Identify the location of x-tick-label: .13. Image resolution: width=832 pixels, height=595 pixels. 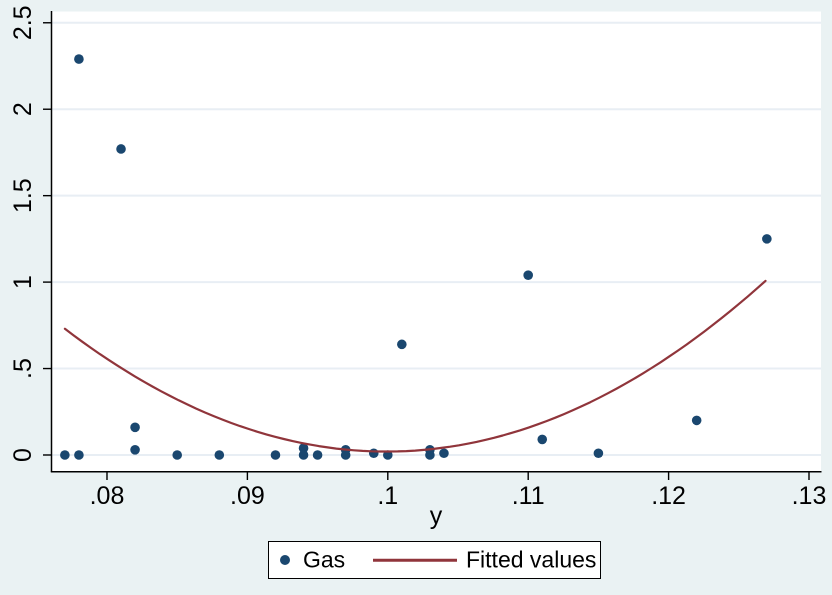
(809, 496).